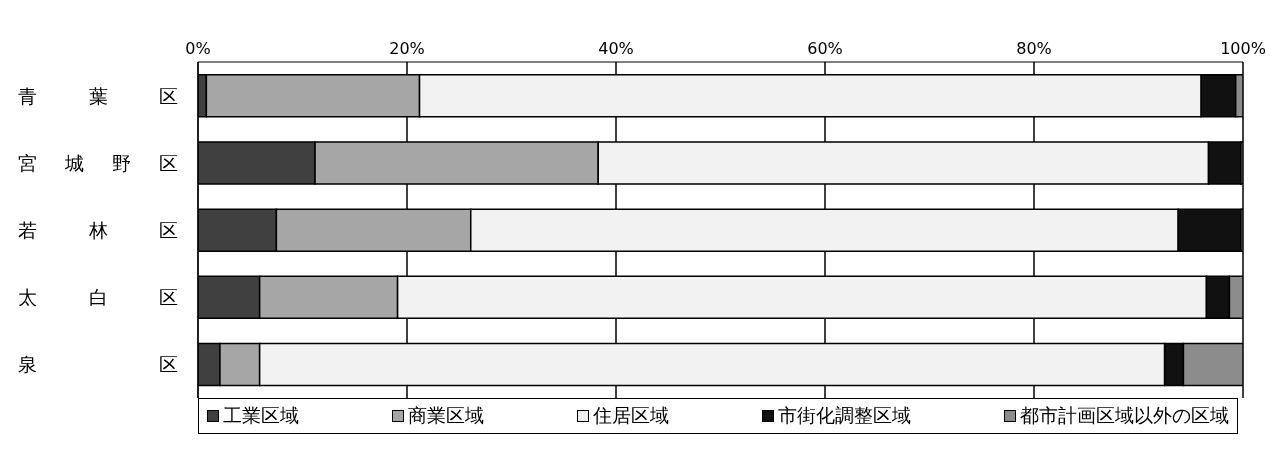 The image size is (1285, 451). What do you see at coordinates (98, 230) in the screenshot?
I see `y-tick-label: 若 林 区` at bounding box center [98, 230].